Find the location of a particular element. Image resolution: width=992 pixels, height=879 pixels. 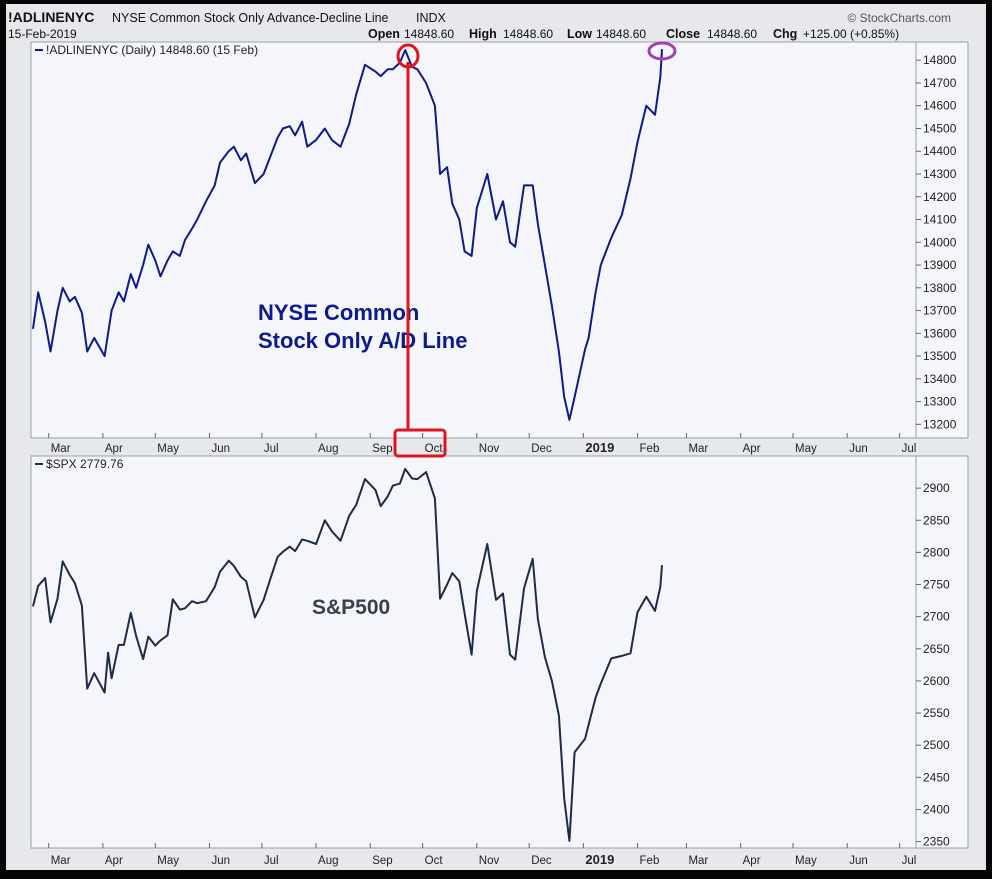

ad-y-axis-panel is located at coordinates (942, 240).